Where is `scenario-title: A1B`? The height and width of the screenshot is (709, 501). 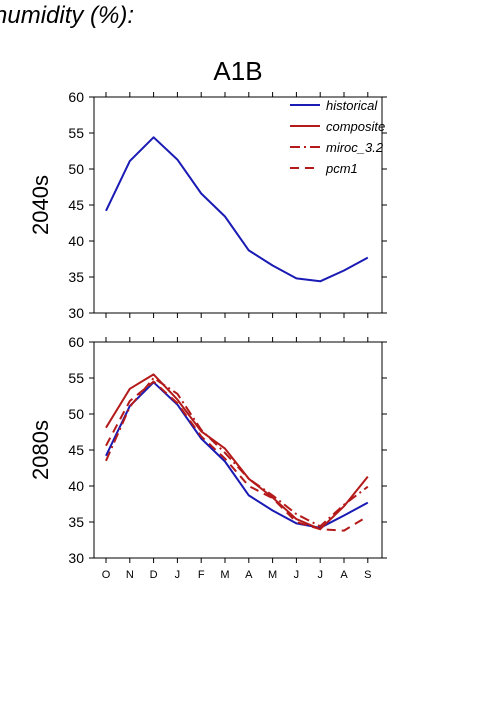
scenario-title: A1B is located at coordinates (238, 71).